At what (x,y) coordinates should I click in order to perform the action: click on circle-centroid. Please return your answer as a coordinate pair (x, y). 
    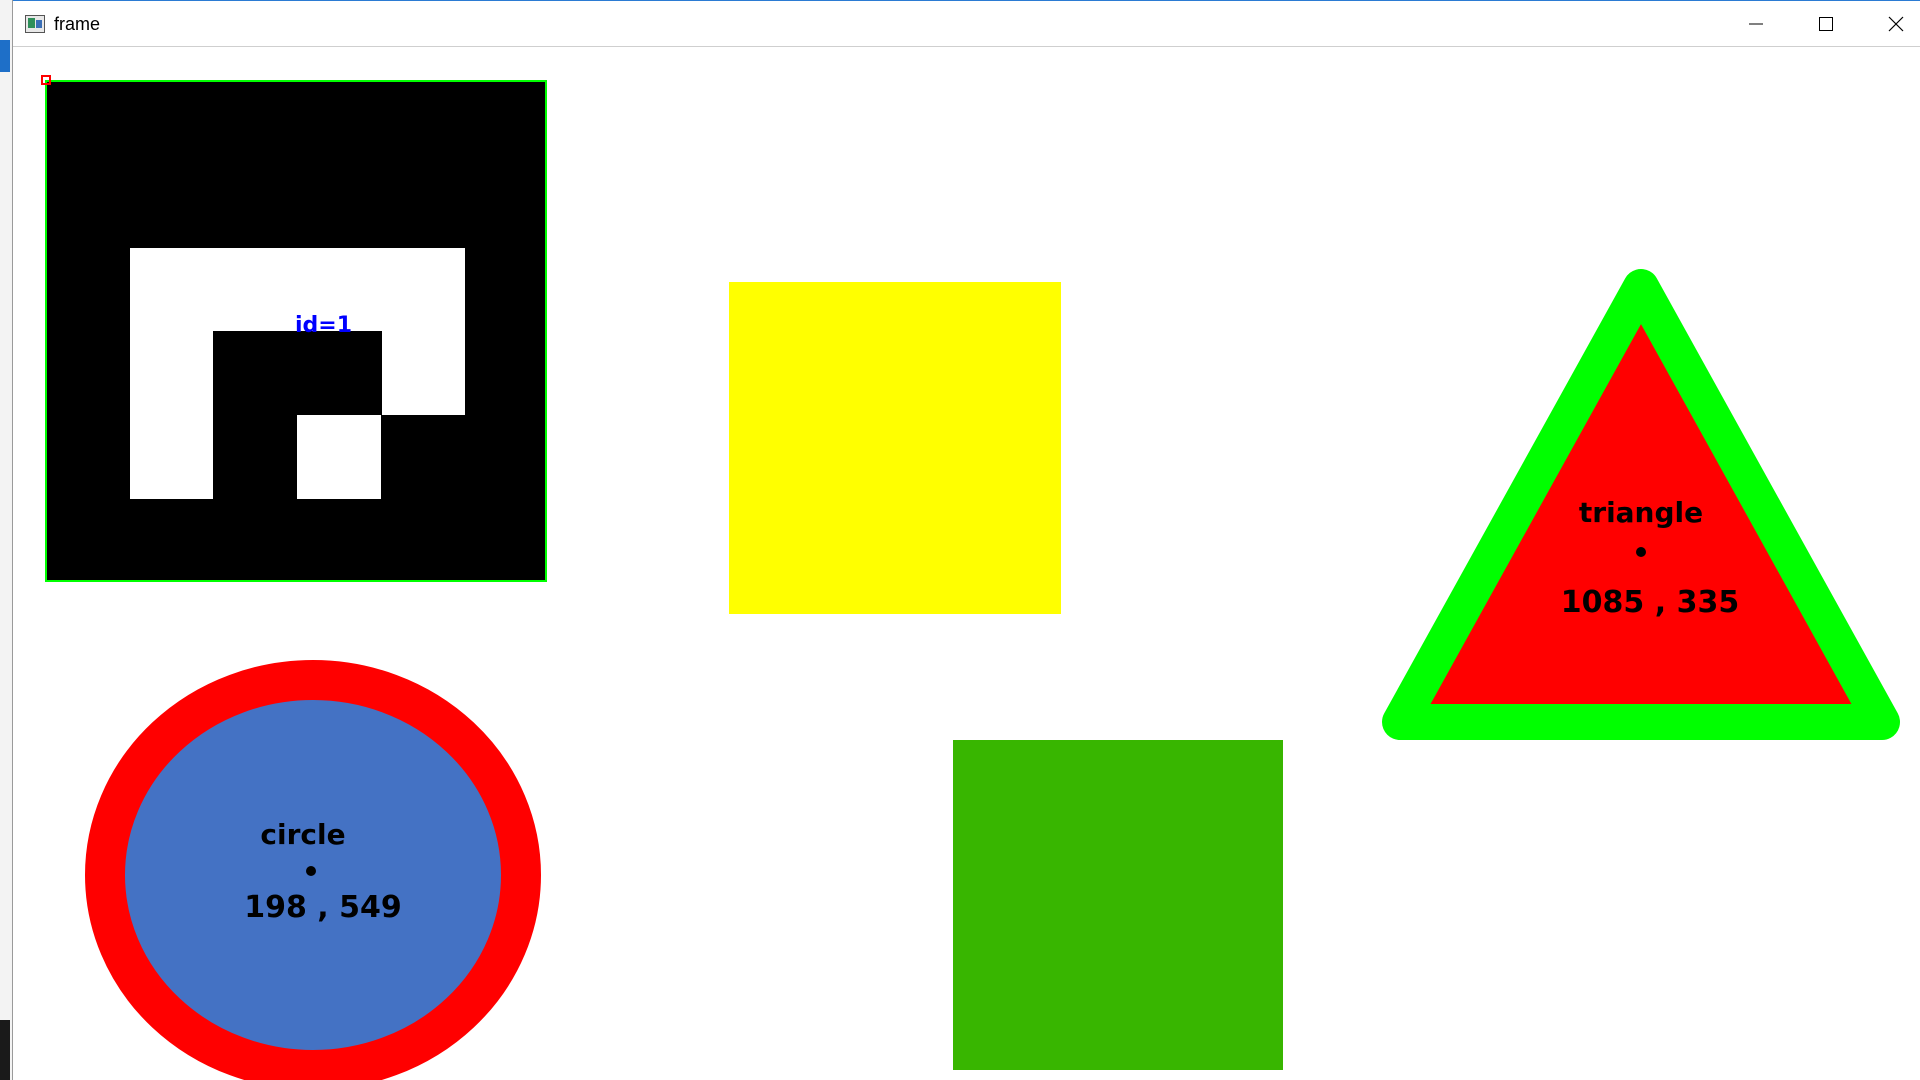
    Looking at the image, I should click on (311, 871).